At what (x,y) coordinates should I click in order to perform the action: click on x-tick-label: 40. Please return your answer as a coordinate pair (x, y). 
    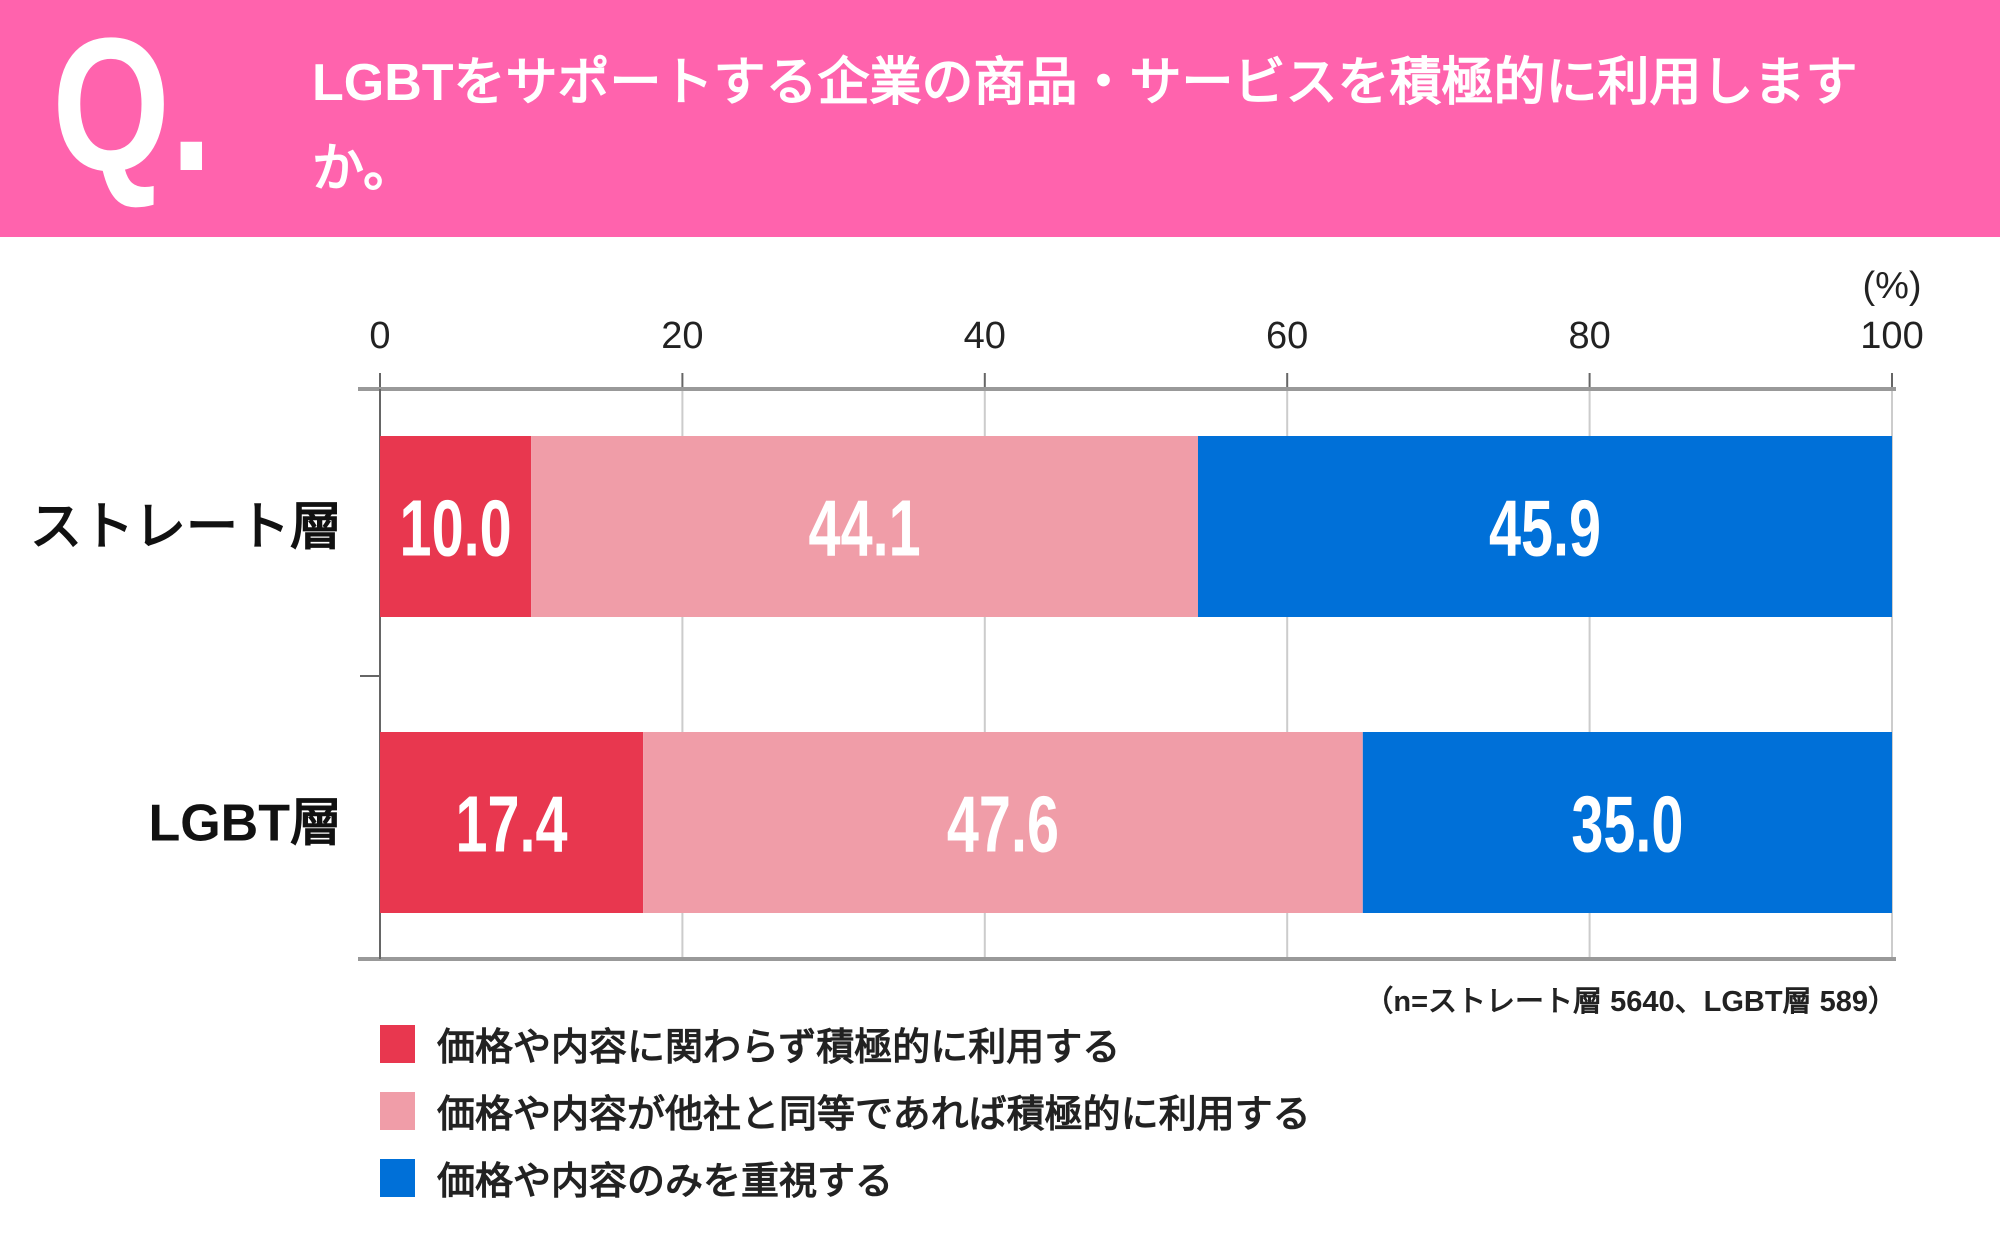
    Looking at the image, I should click on (985, 336).